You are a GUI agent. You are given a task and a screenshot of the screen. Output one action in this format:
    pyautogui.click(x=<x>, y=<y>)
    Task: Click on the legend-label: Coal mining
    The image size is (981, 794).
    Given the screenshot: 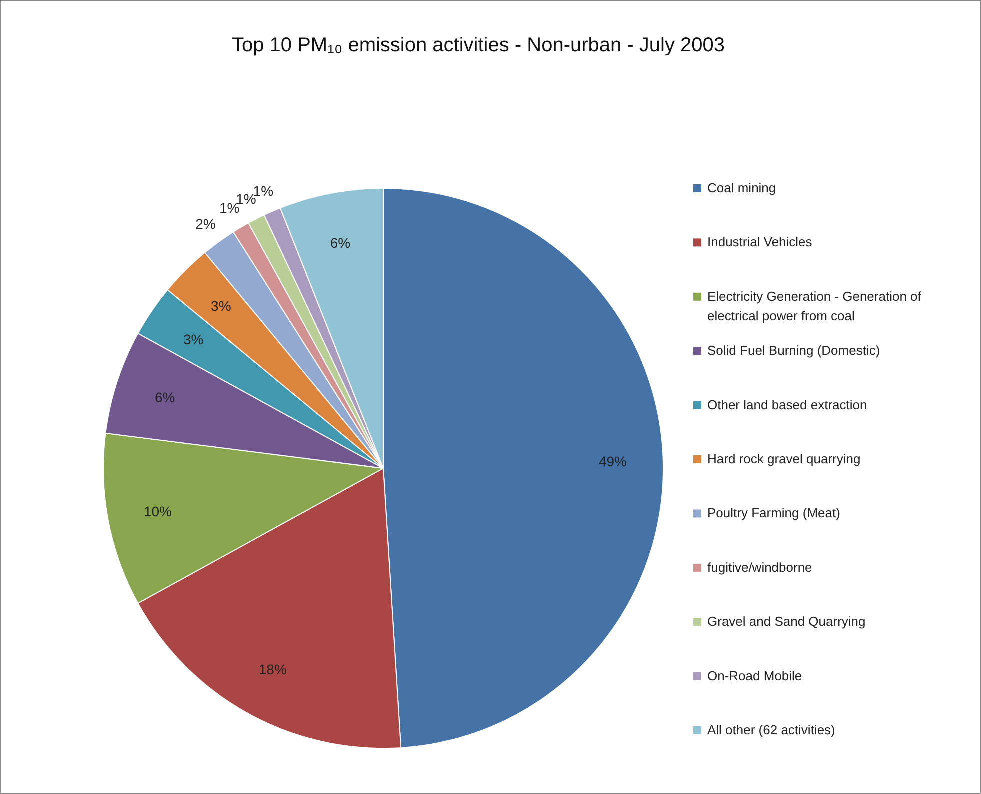 What is the action you would take?
    pyautogui.click(x=742, y=188)
    